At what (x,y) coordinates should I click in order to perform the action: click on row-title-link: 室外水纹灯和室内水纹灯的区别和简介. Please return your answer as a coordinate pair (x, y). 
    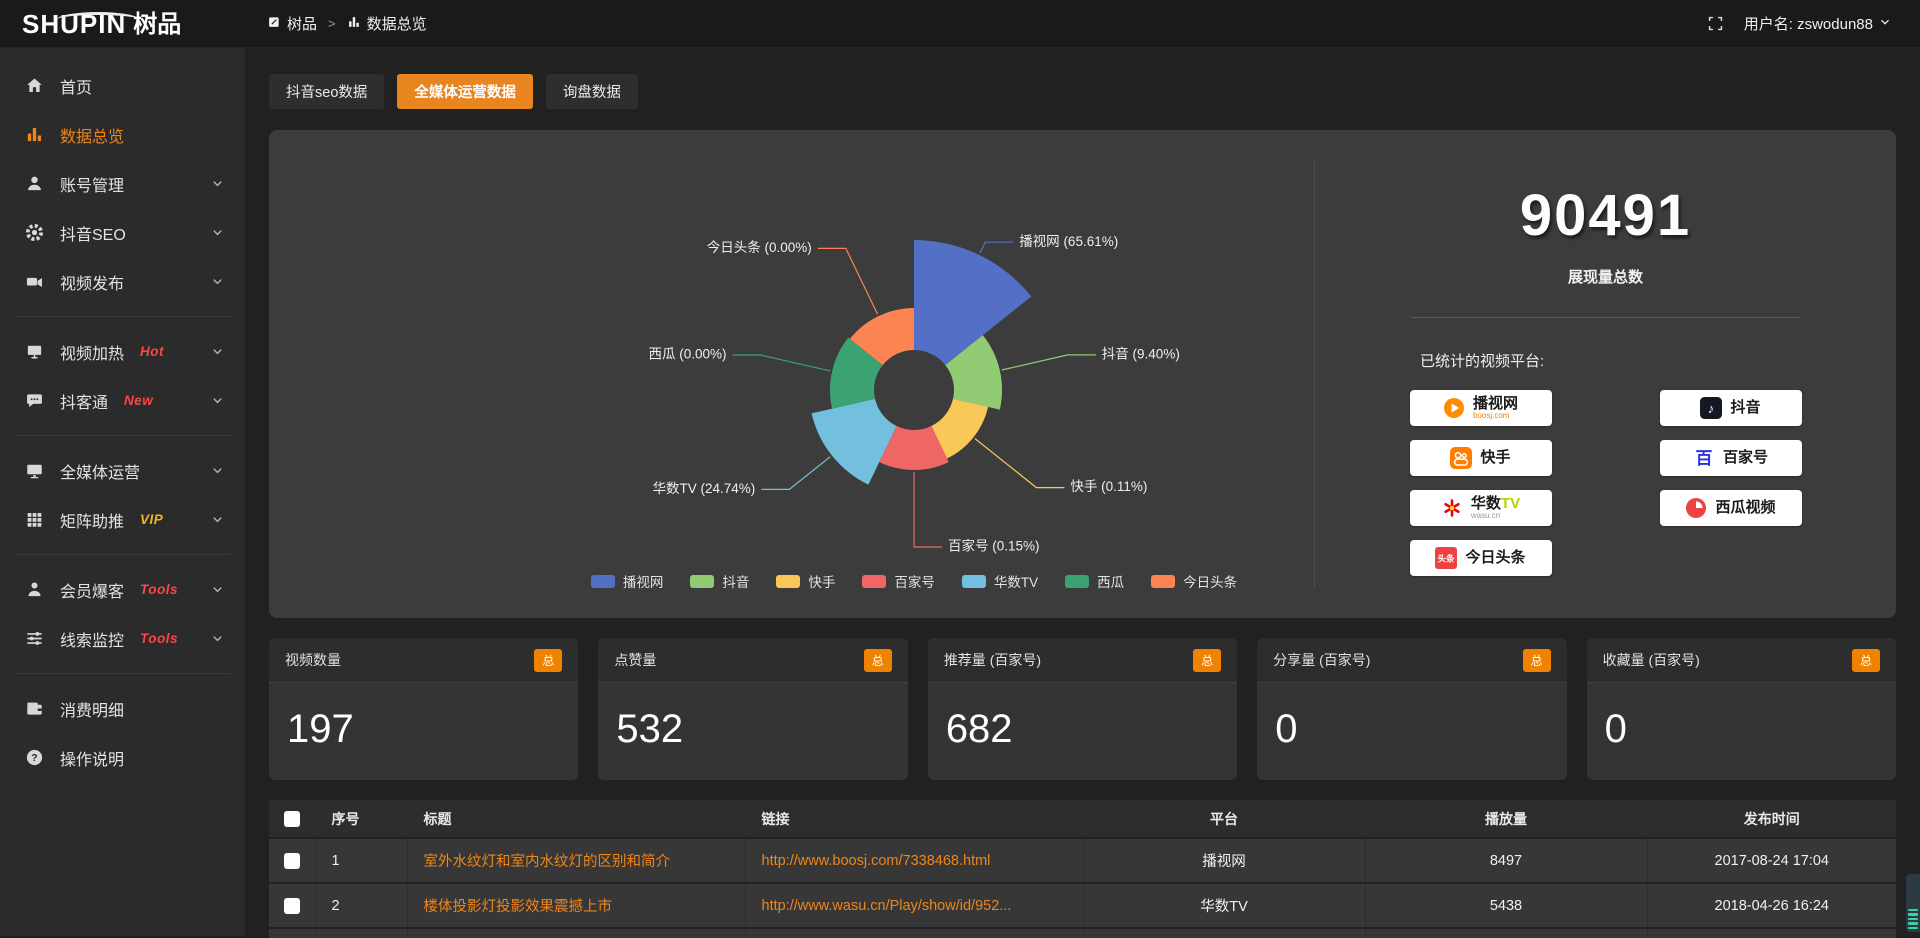
    Looking at the image, I should click on (576, 860).